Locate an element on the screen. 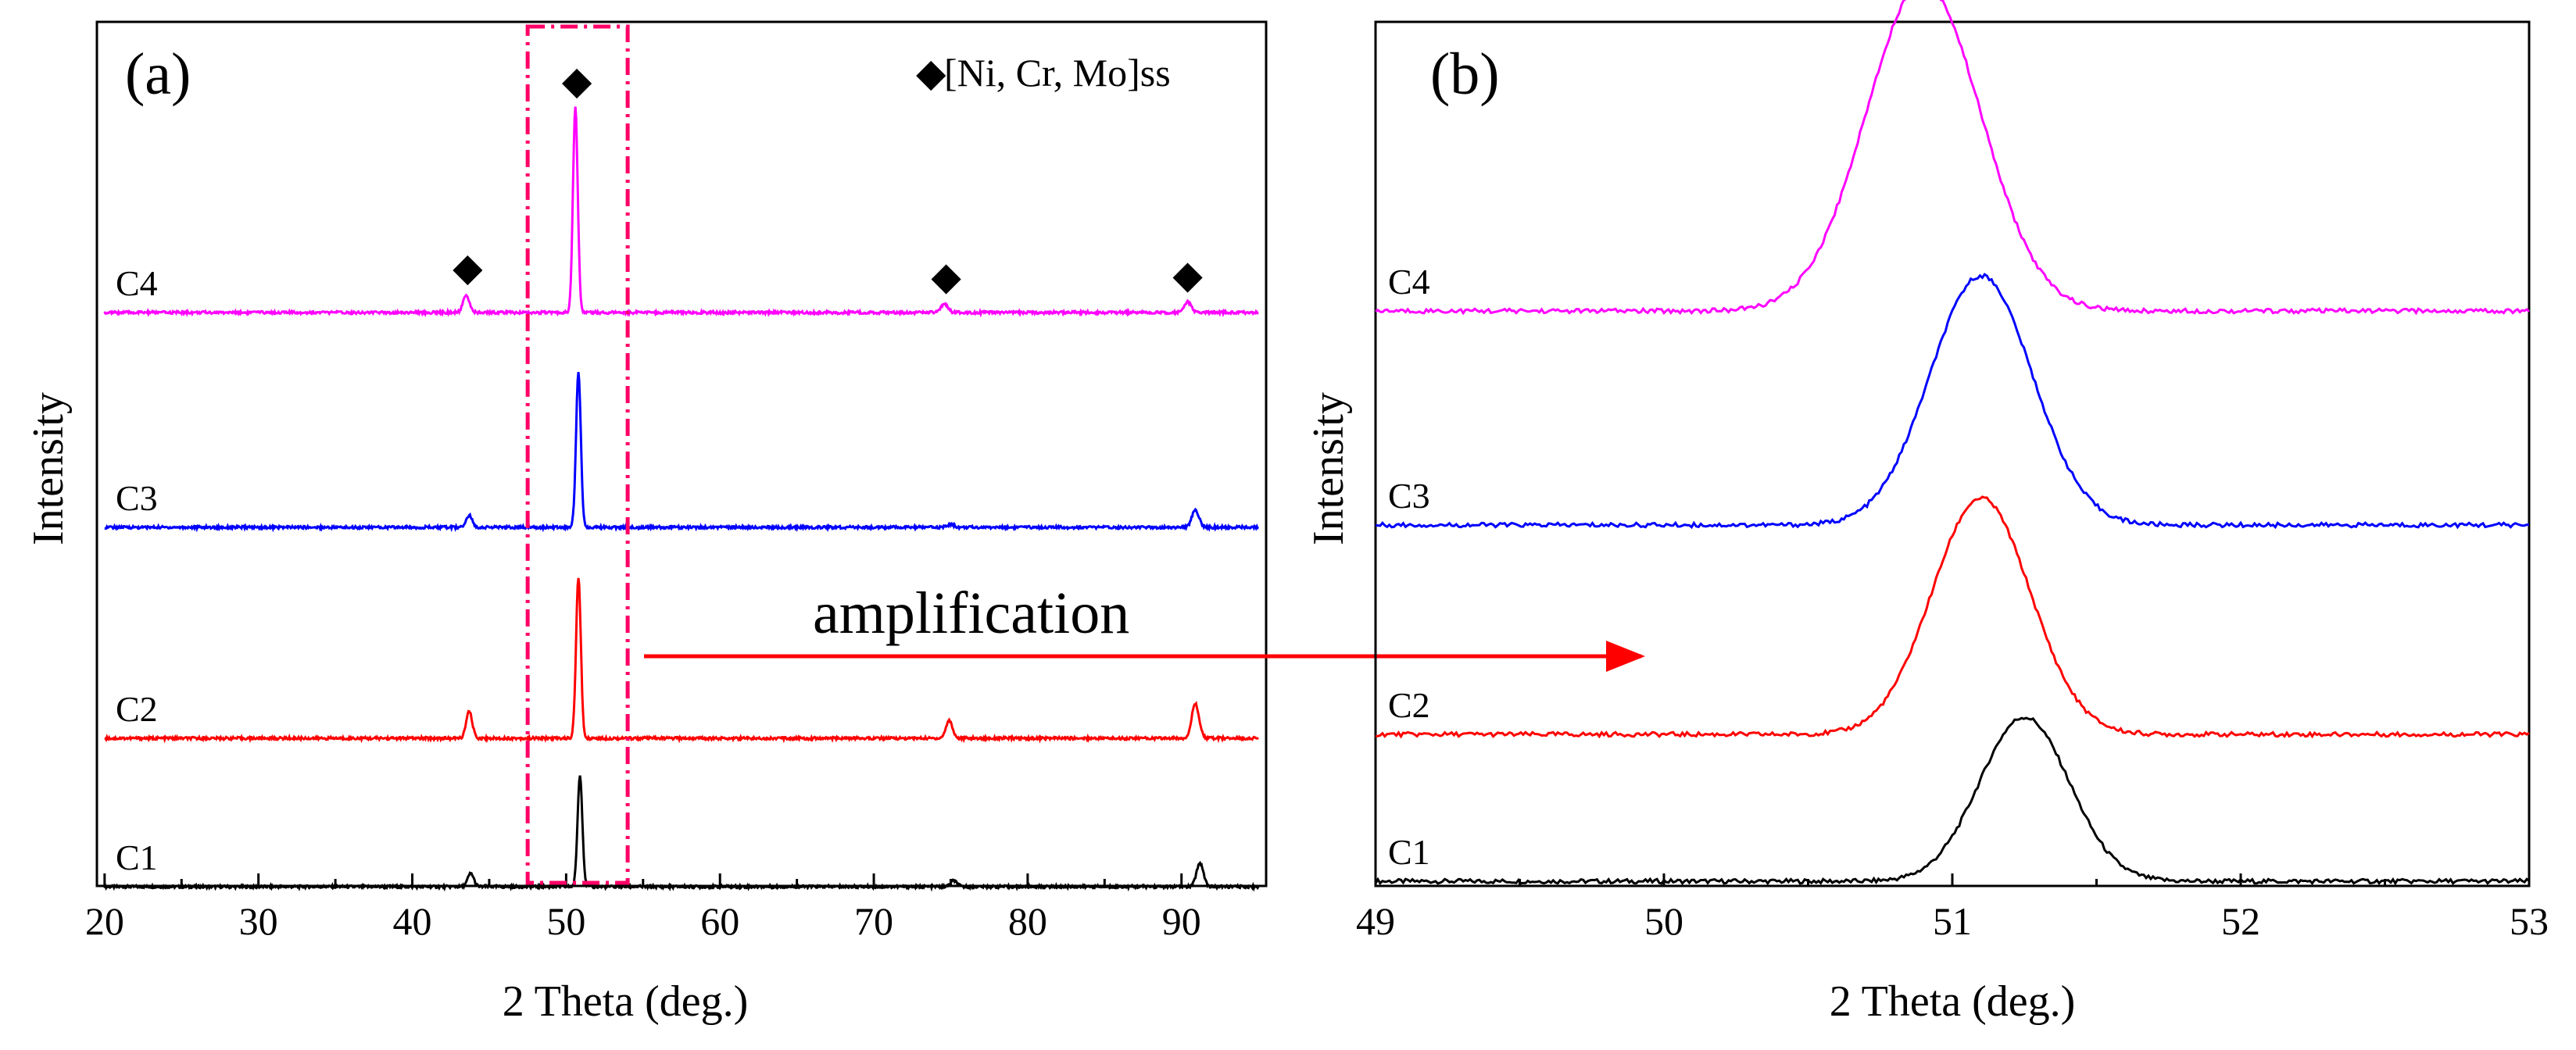  panel-a-highlight-box is located at coordinates (577, 454).